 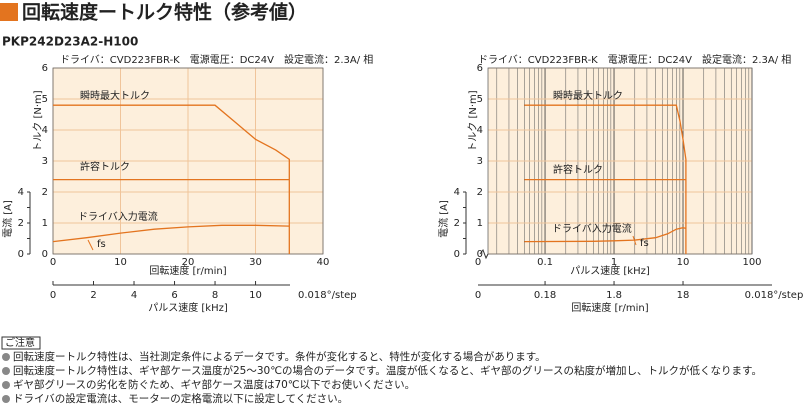 What do you see at coordinates (545, 295) in the screenshot?
I see `x2-tick-label: 0.18` at bounding box center [545, 295].